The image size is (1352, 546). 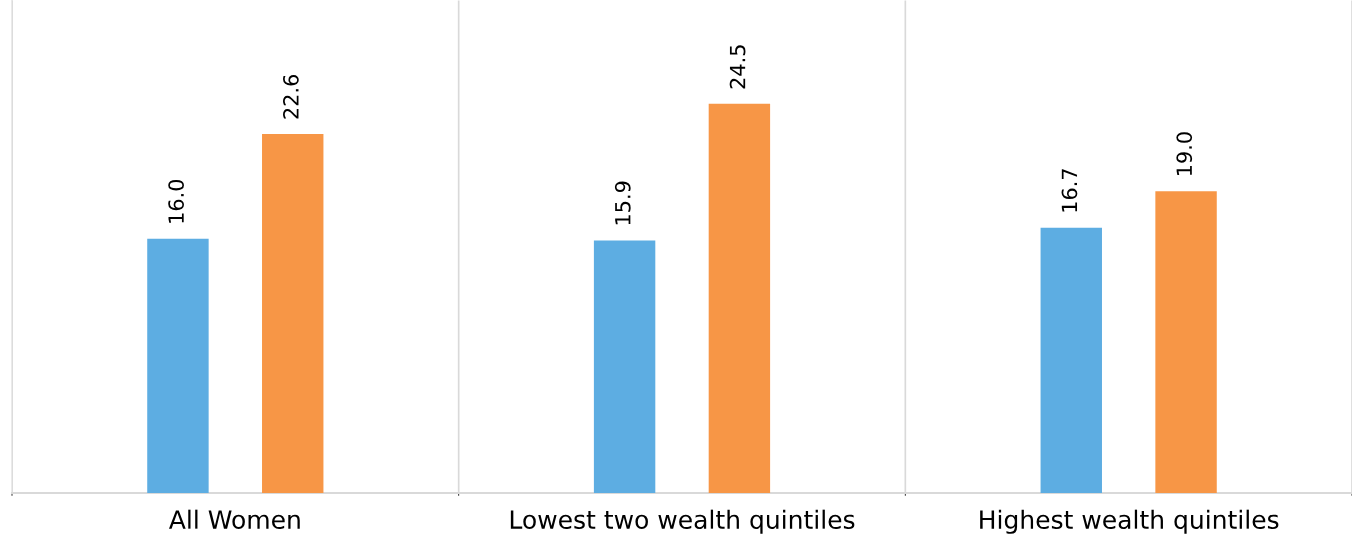 I want to click on x-tick-label: Highest wealth quintiles, so click(x=1129, y=521).